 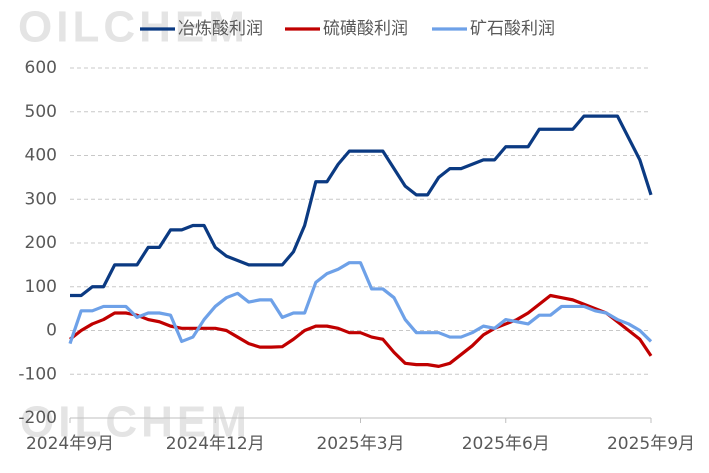 What do you see at coordinates (506, 444) in the screenshot?
I see `x-tick-label: 2025年6月` at bounding box center [506, 444].